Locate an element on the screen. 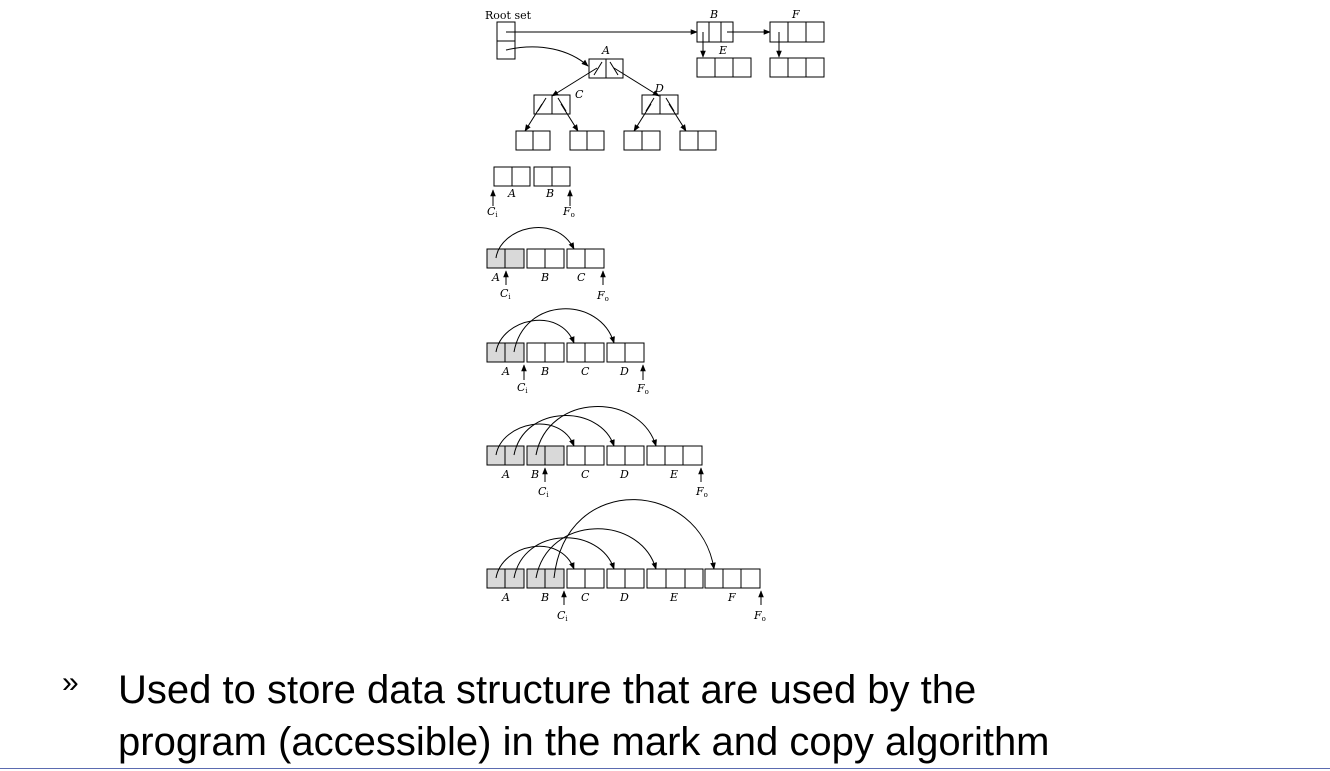  s5-free-pointer: Fo is located at coordinates (759, 616).